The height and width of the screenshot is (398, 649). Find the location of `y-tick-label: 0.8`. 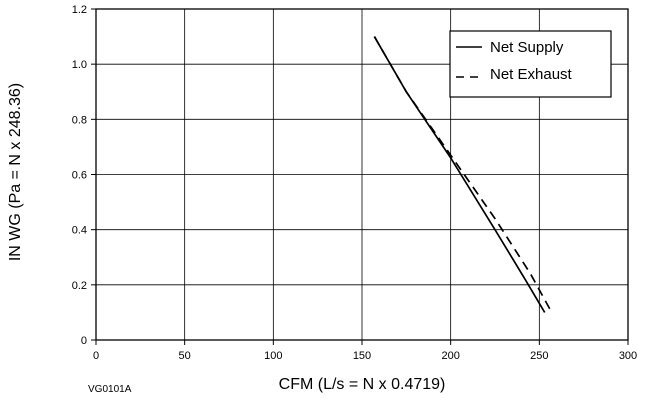

y-tick-label: 0.8 is located at coordinates (79, 120).